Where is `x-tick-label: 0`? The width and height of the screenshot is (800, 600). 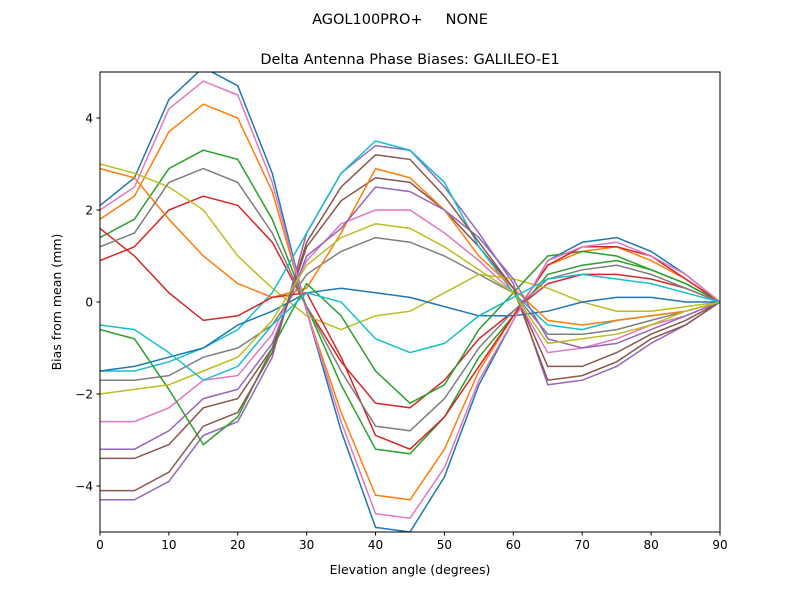
x-tick-label: 0 is located at coordinates (100, 545).